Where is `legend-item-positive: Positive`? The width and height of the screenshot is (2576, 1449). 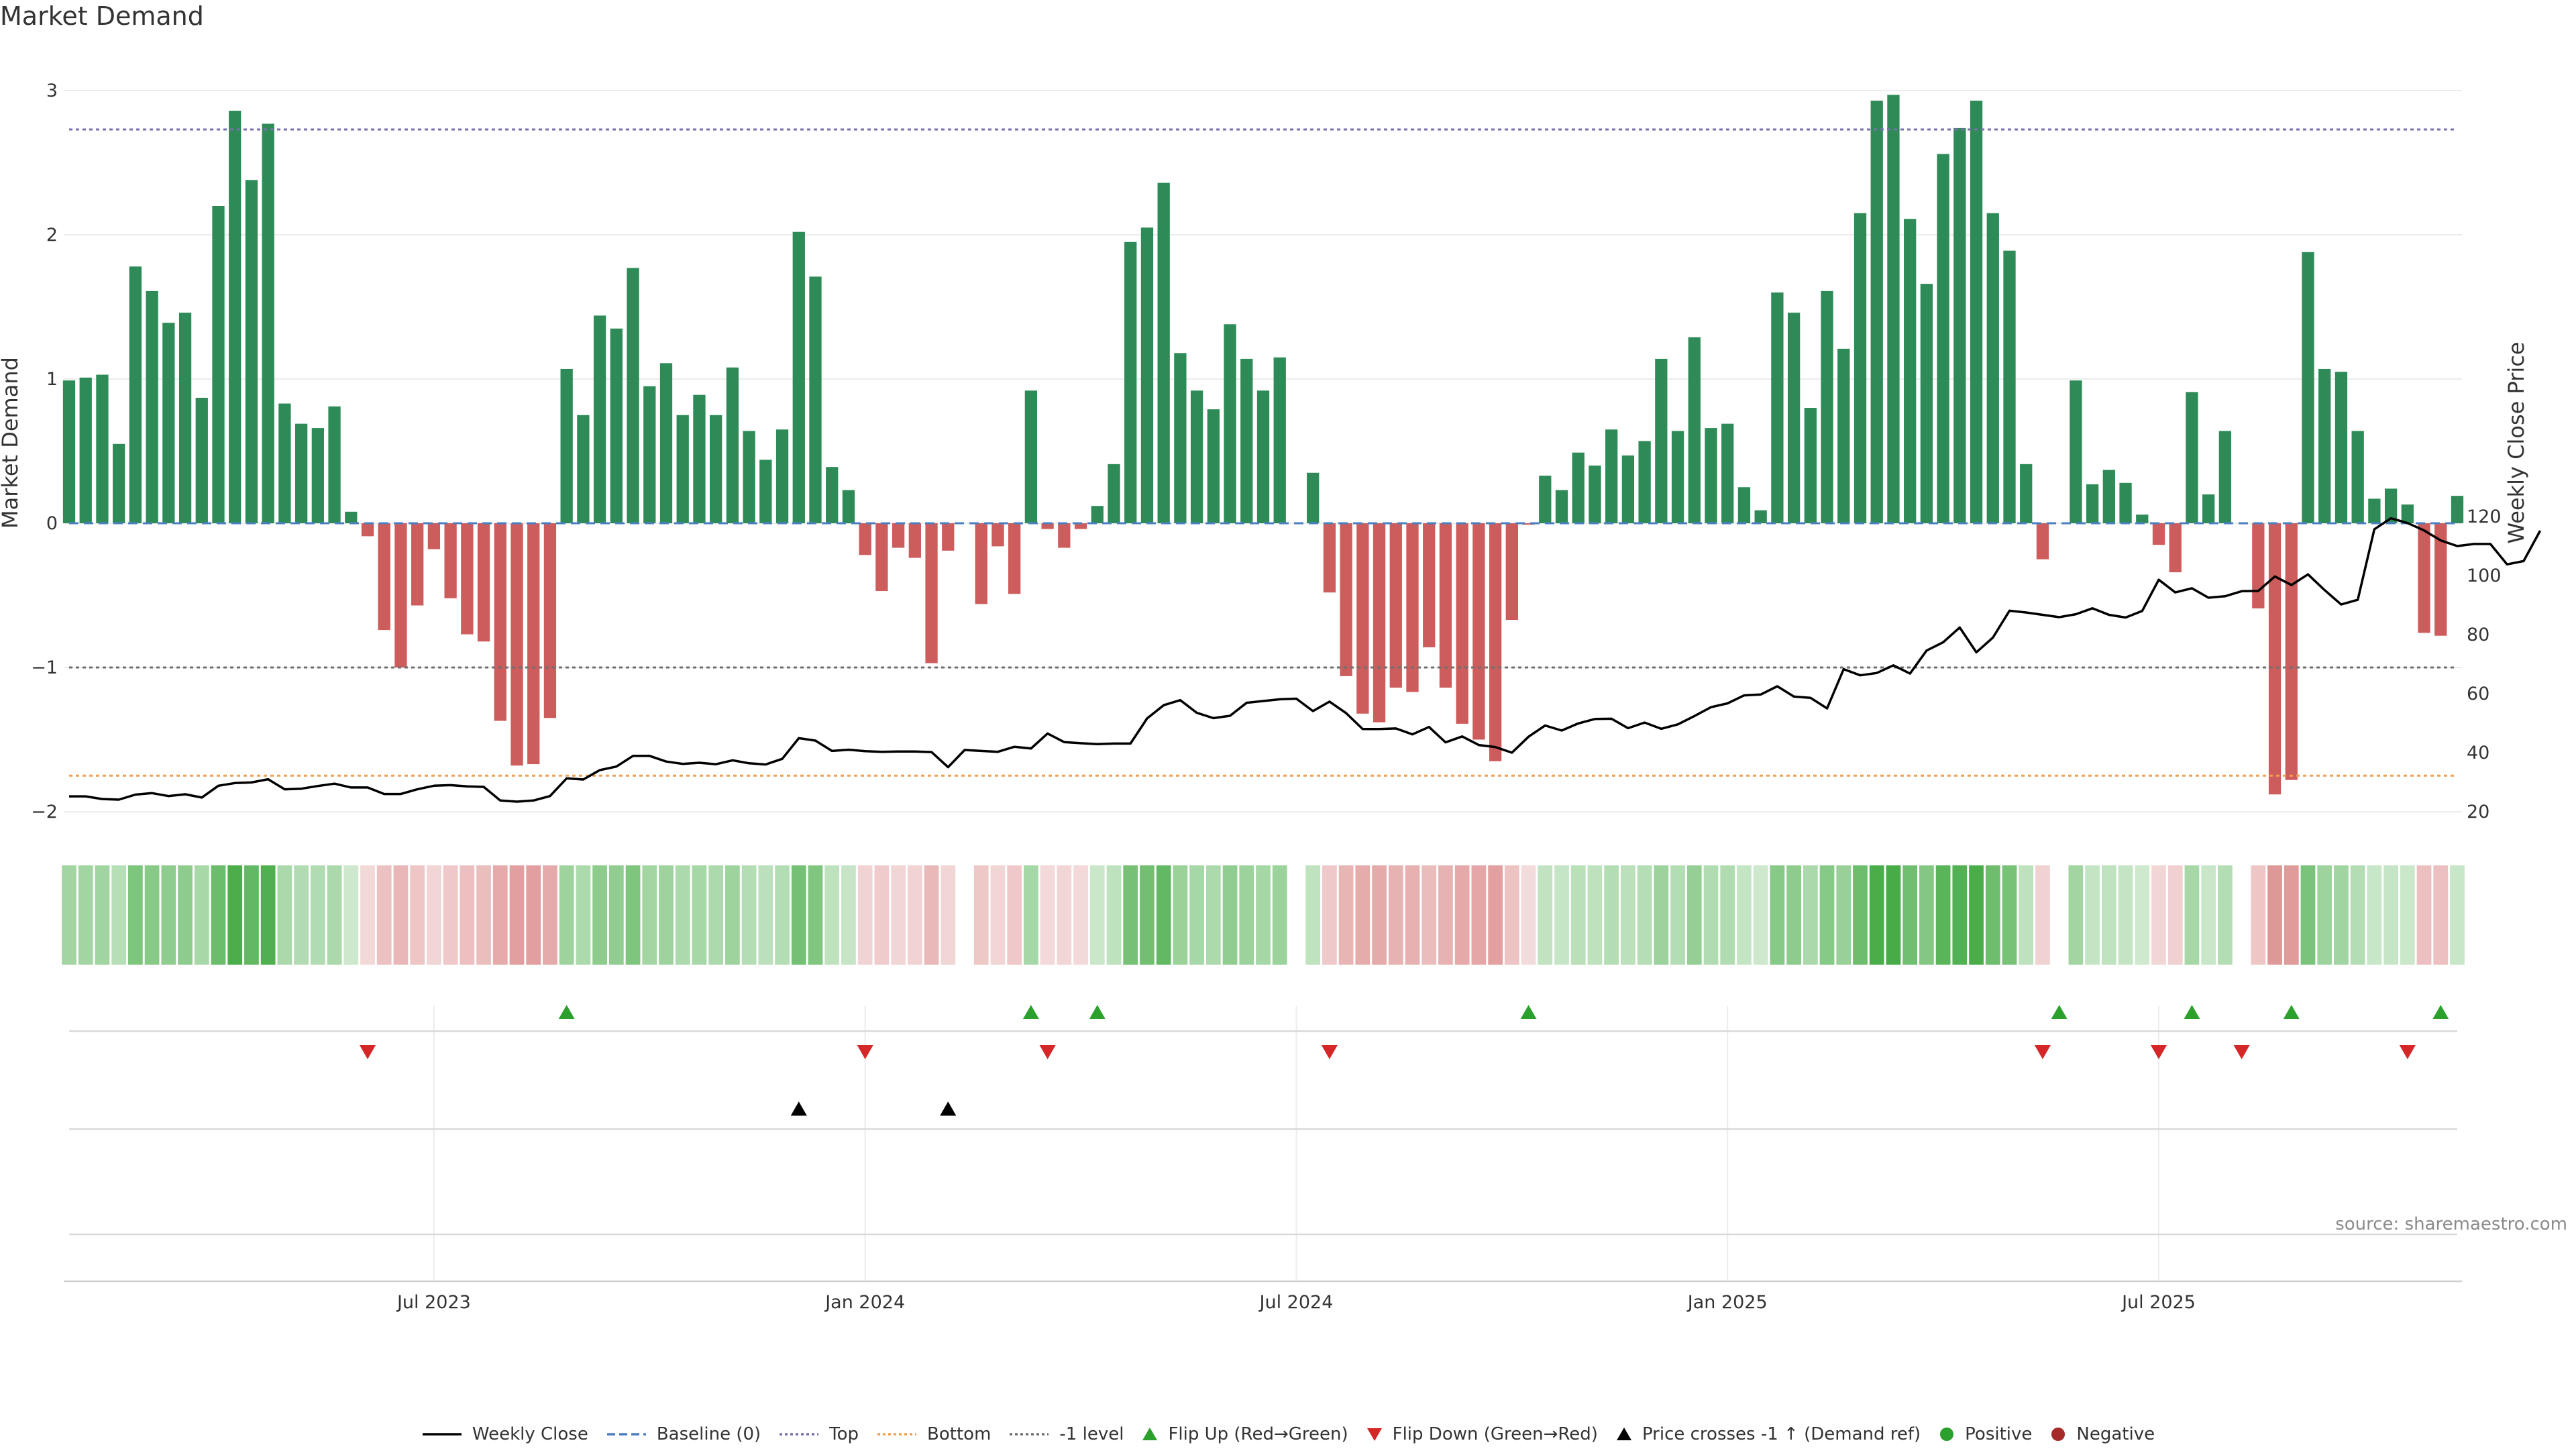
legend-item-positive: Positive is located at coordinates (1985, 1434).